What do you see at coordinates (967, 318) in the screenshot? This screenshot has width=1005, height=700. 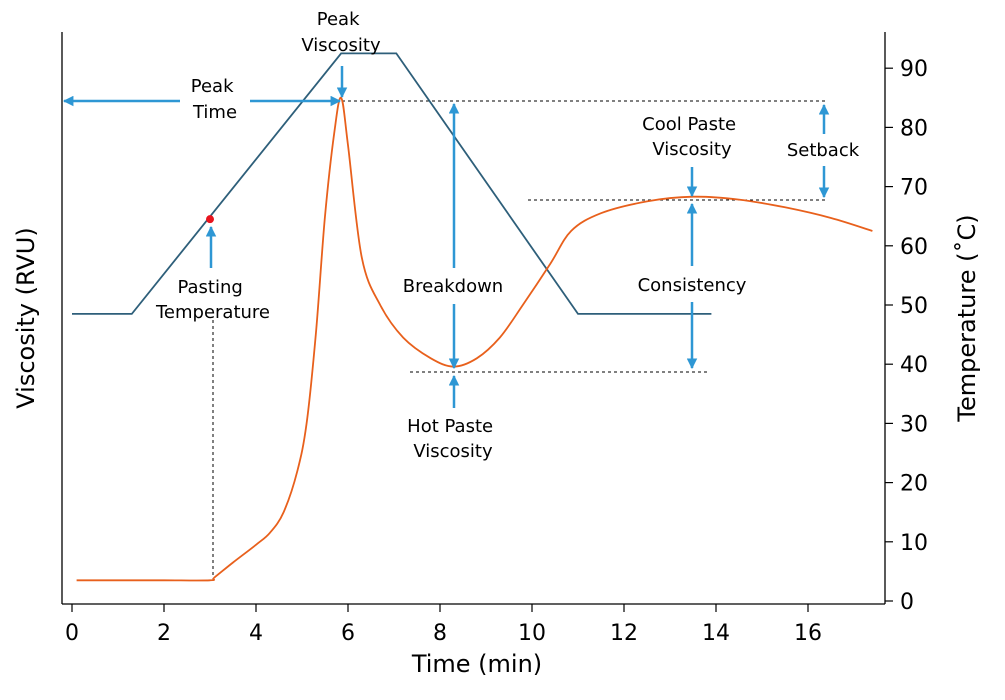 I see `right-axis-title: Temperature (˚C)` at bounding box center [967, 318].